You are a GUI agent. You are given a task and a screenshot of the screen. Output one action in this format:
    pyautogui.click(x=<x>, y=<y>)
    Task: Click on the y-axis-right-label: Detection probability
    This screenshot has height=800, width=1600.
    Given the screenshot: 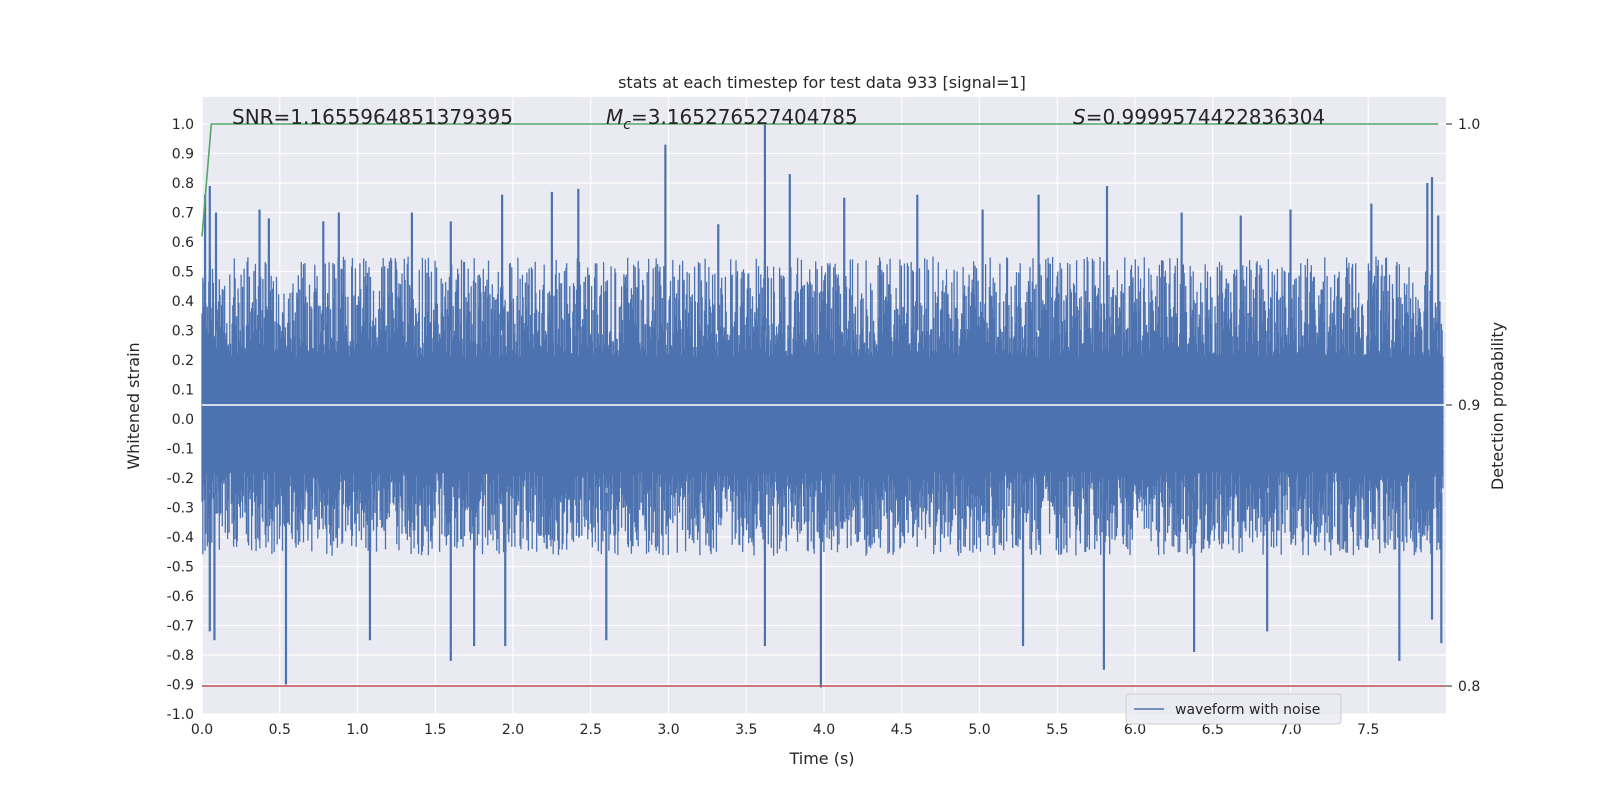 What is the action you would take?
    pyautogui.click(x=1497, y=406)
    